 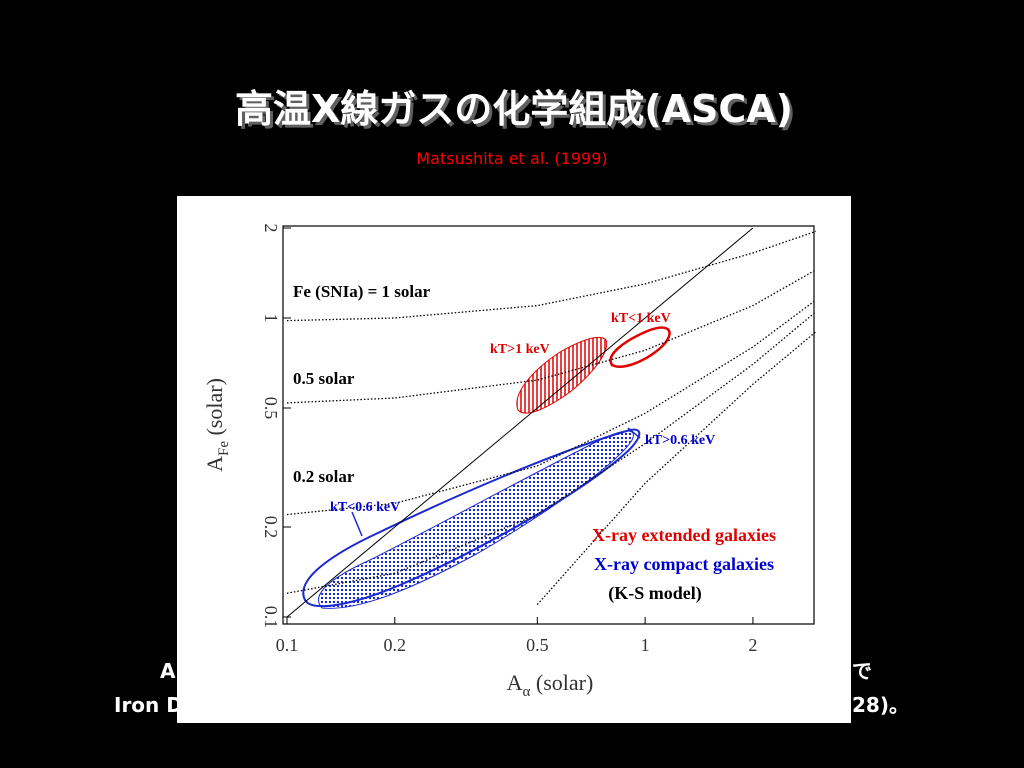 What do you see at coordinates (680, 440) in the screenshot?
I see `annotation: kT>0.6 keV` at bounding box center [680, 440].